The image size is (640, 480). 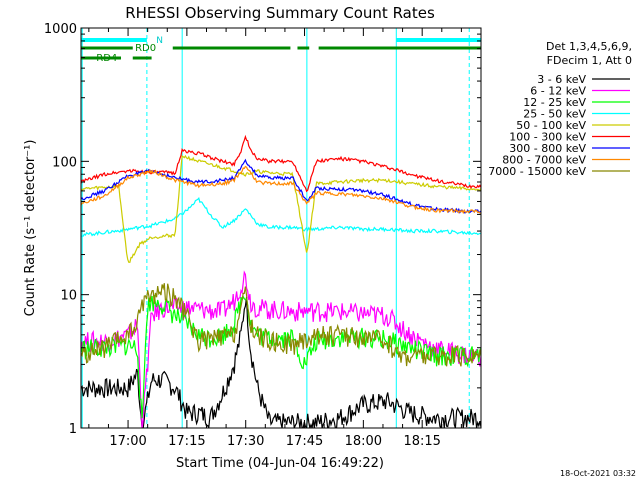 What do you see at coordinates (30, 228) in the screenshot?
I see `y-axis-label: Count Rate (s⁻¹ detector⁻¹)` at bounding box center [30, 228].